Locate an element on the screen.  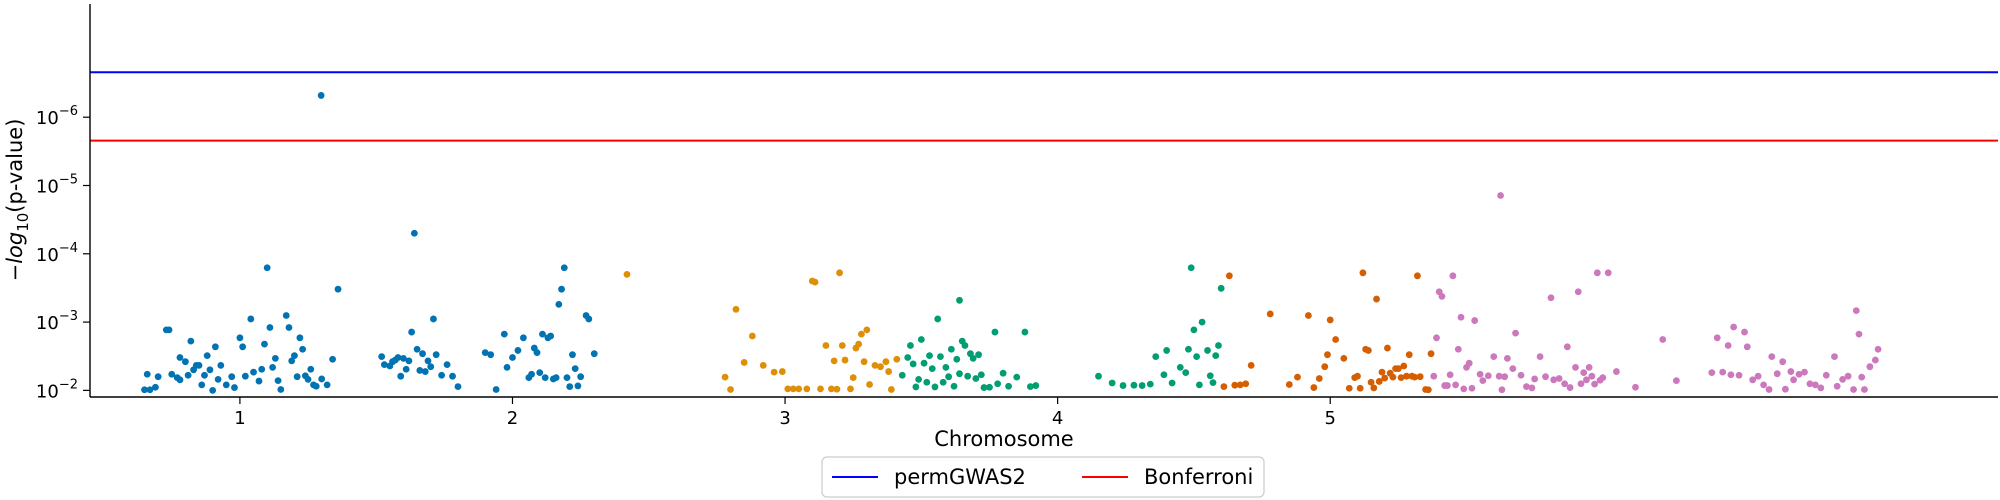
y-tick-label: 10⁻⁴ is located at coordinates (57, 253).